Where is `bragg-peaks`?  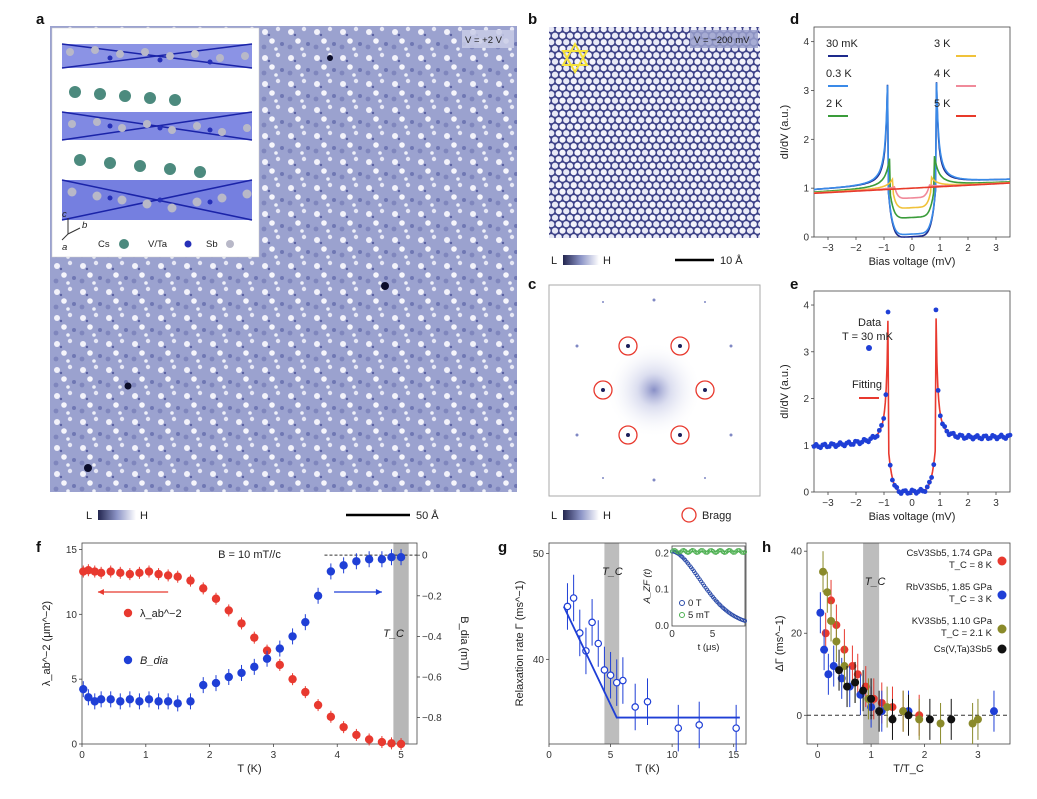
bragg-peaks is located at coordinates (654, 390).